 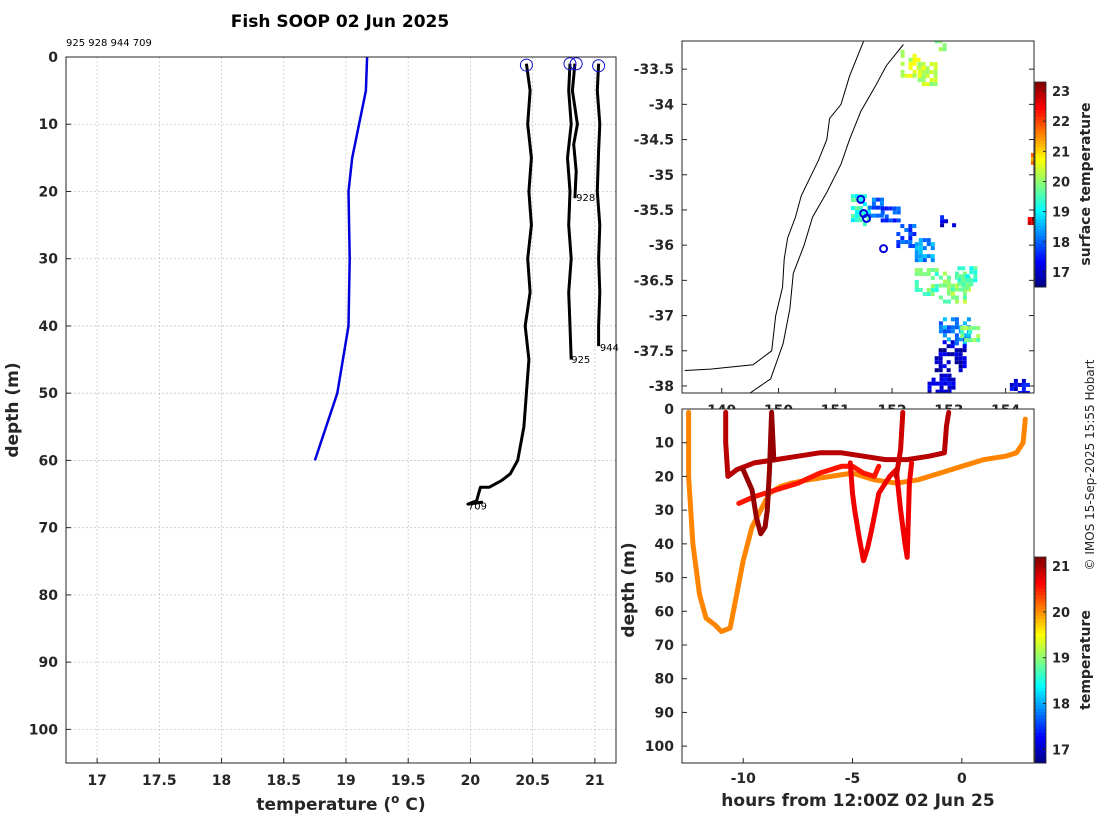 What do you see at coordinates (837, 444) in the screenshot?
I see `depth-time-track` at bounding box center [837, 444].